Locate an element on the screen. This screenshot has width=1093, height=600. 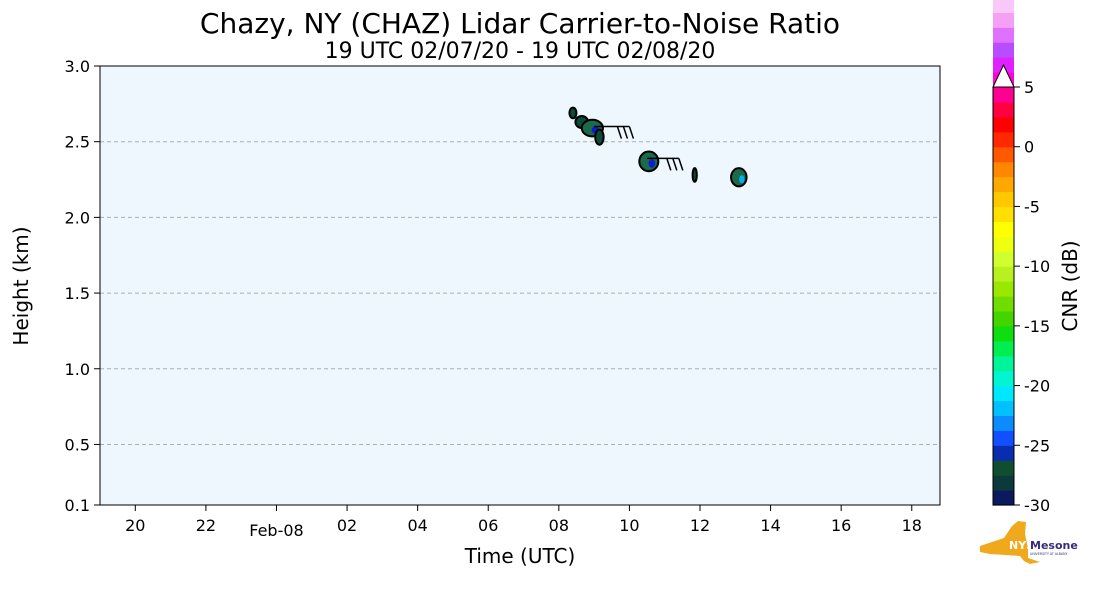
y-tick-label: 1.5 is located at coordinates (77, 293).